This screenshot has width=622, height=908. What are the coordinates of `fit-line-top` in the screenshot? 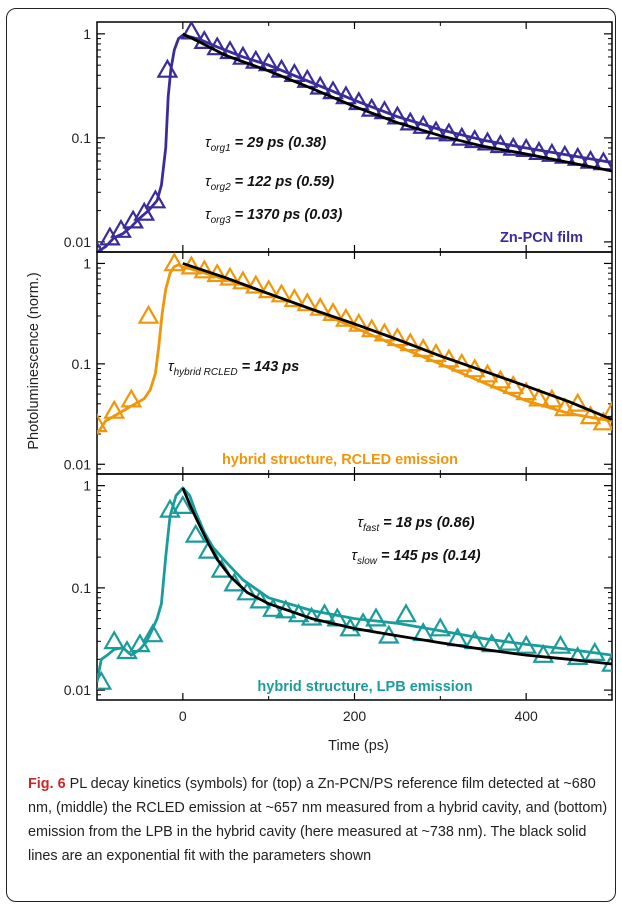 It's located at (397, 102).